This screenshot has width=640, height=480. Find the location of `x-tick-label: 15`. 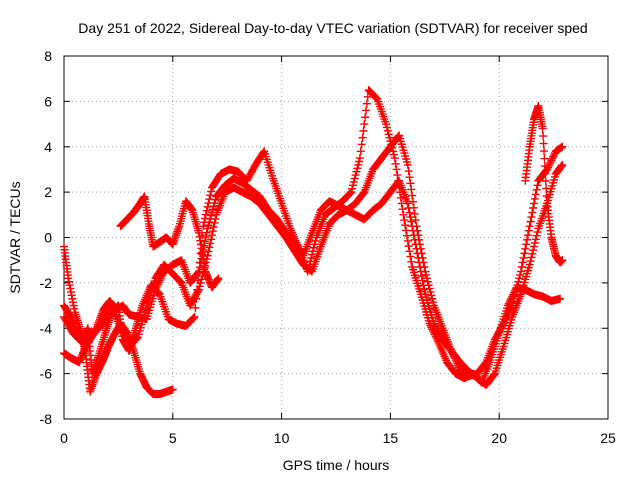

x-tick-label: 15 is located at coordinates (391, 438).